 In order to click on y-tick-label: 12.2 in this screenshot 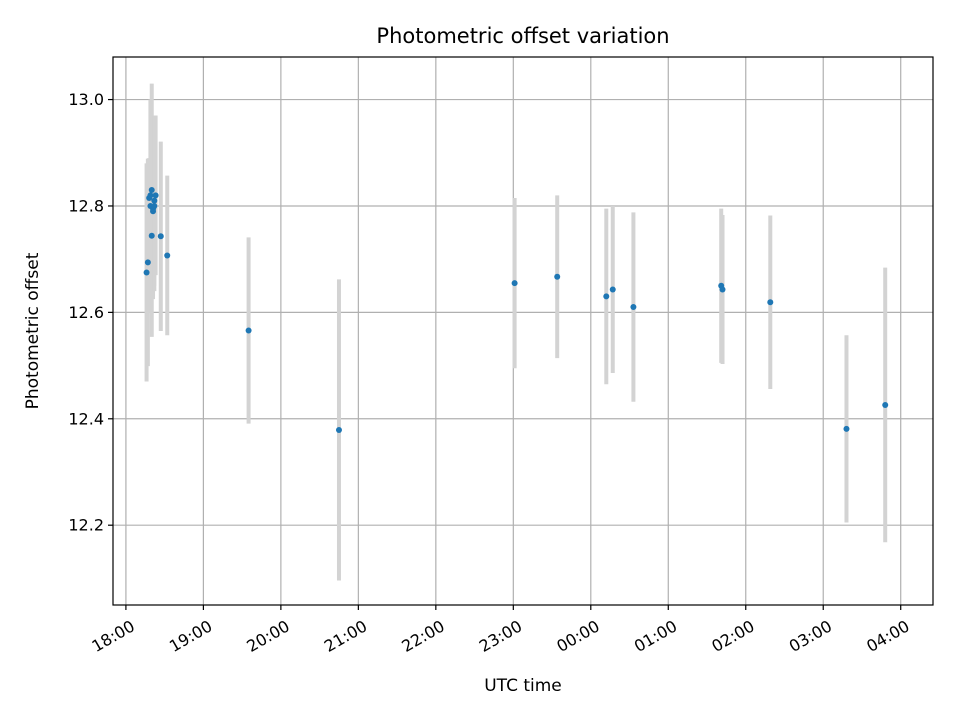, I will do `click(86, 525)`.